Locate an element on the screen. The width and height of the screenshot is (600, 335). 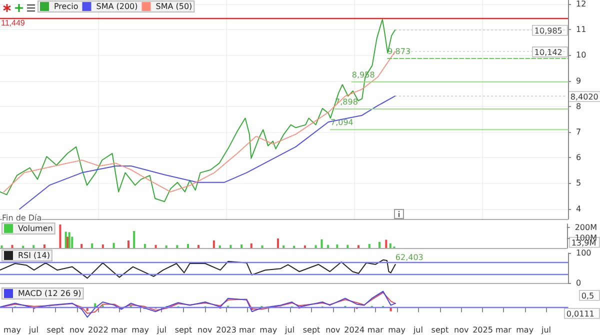
x-tick-label: 2024 is located at coordinates (354, 330).